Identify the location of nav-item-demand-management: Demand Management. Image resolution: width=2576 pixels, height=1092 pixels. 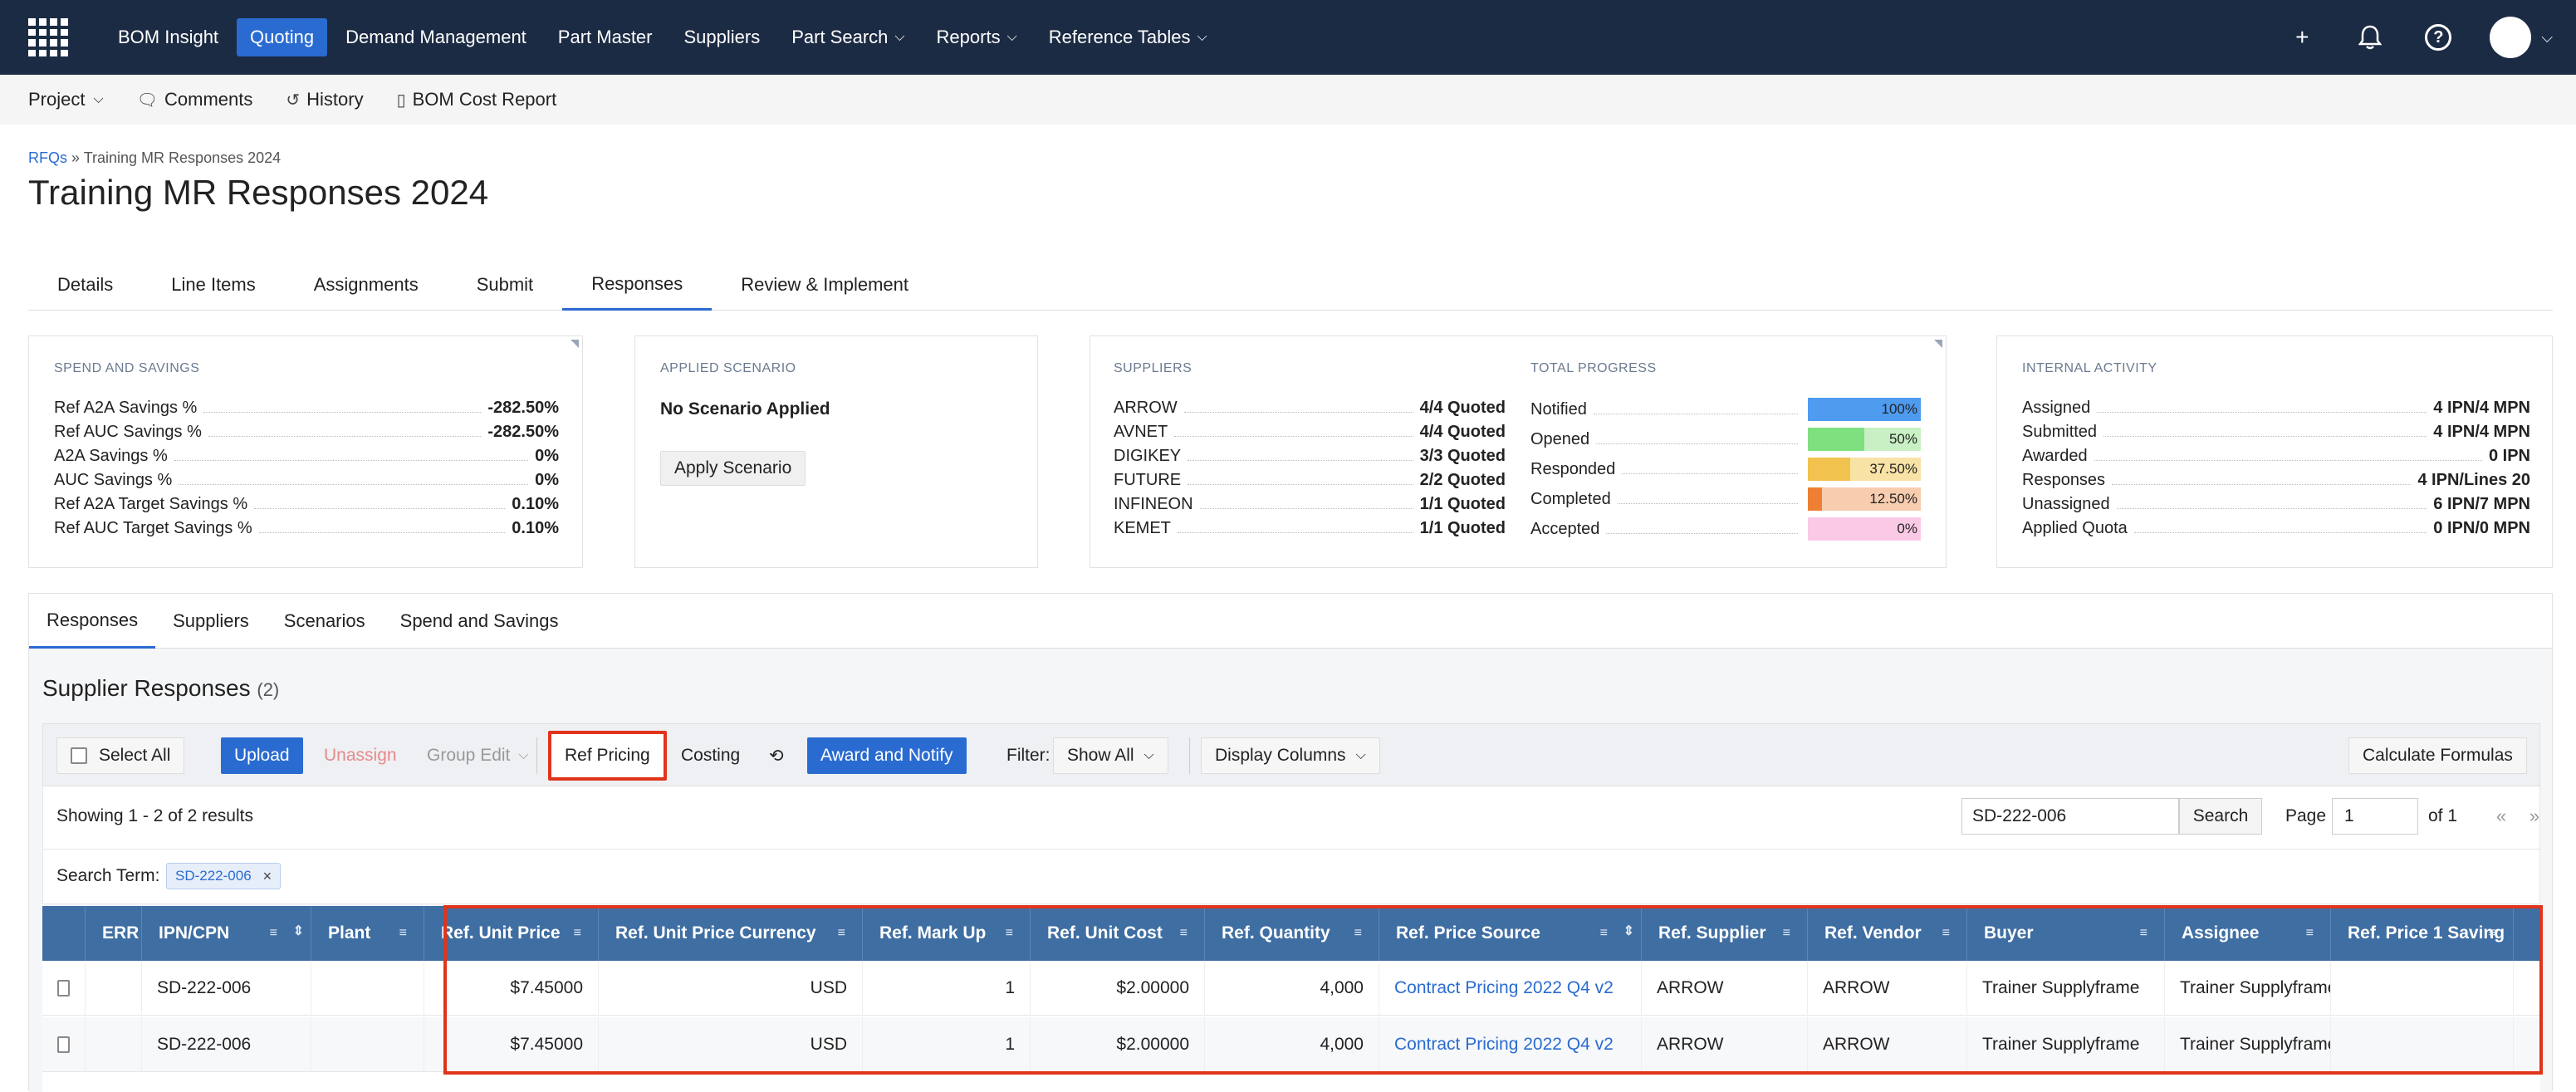
(436, 37).